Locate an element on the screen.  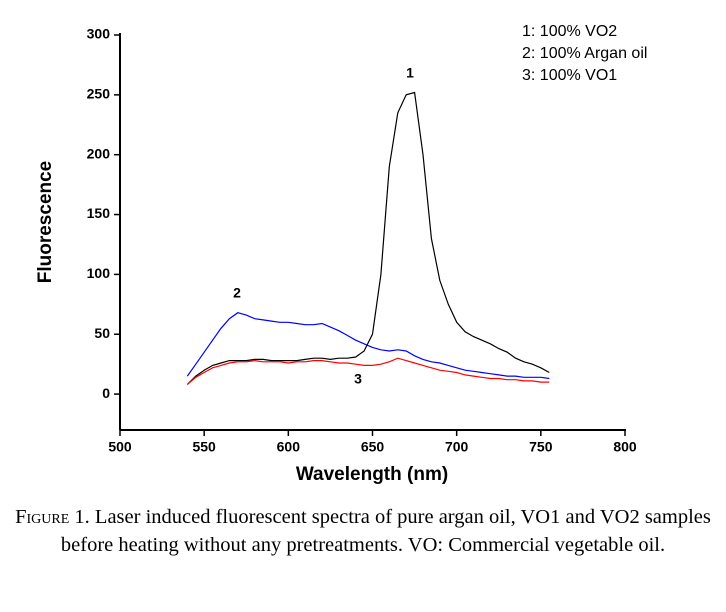
y-tick-label: 0 is located at coordinates (106, 393).